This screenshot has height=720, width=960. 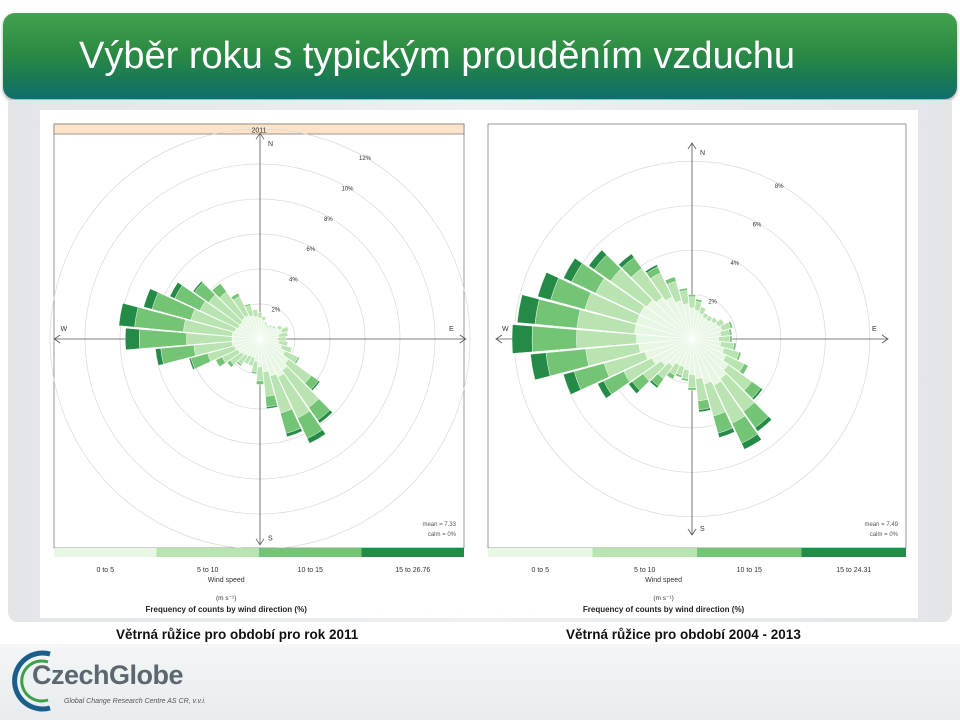 I want to click on stat-mean: mean = 7.33, so click(x=439, y=525).